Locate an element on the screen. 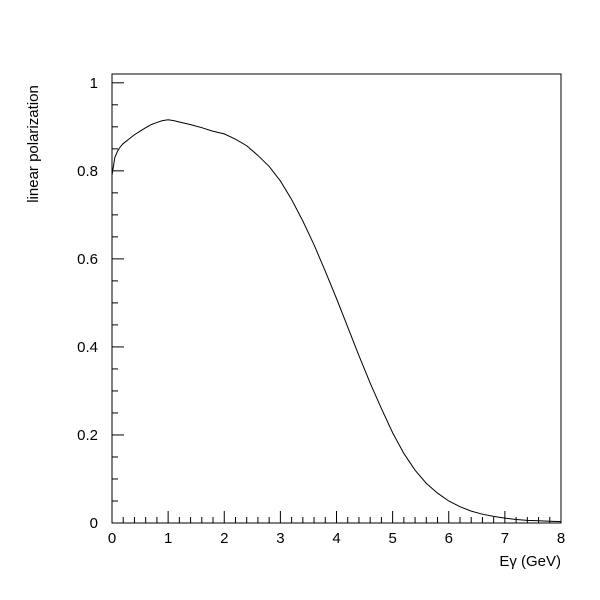 The height and width of the screenshot is (600, 600). x-tick-label: 5 is located at coordinates (392, 538).